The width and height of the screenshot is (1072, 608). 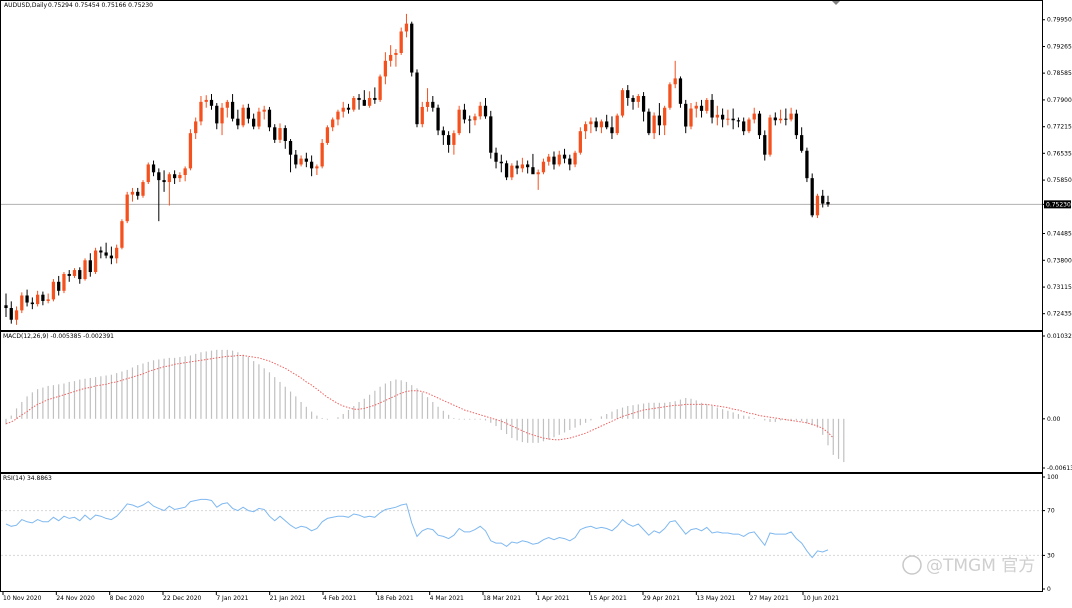 I want to click on macd-signal-line, so click(x=419, y=398).